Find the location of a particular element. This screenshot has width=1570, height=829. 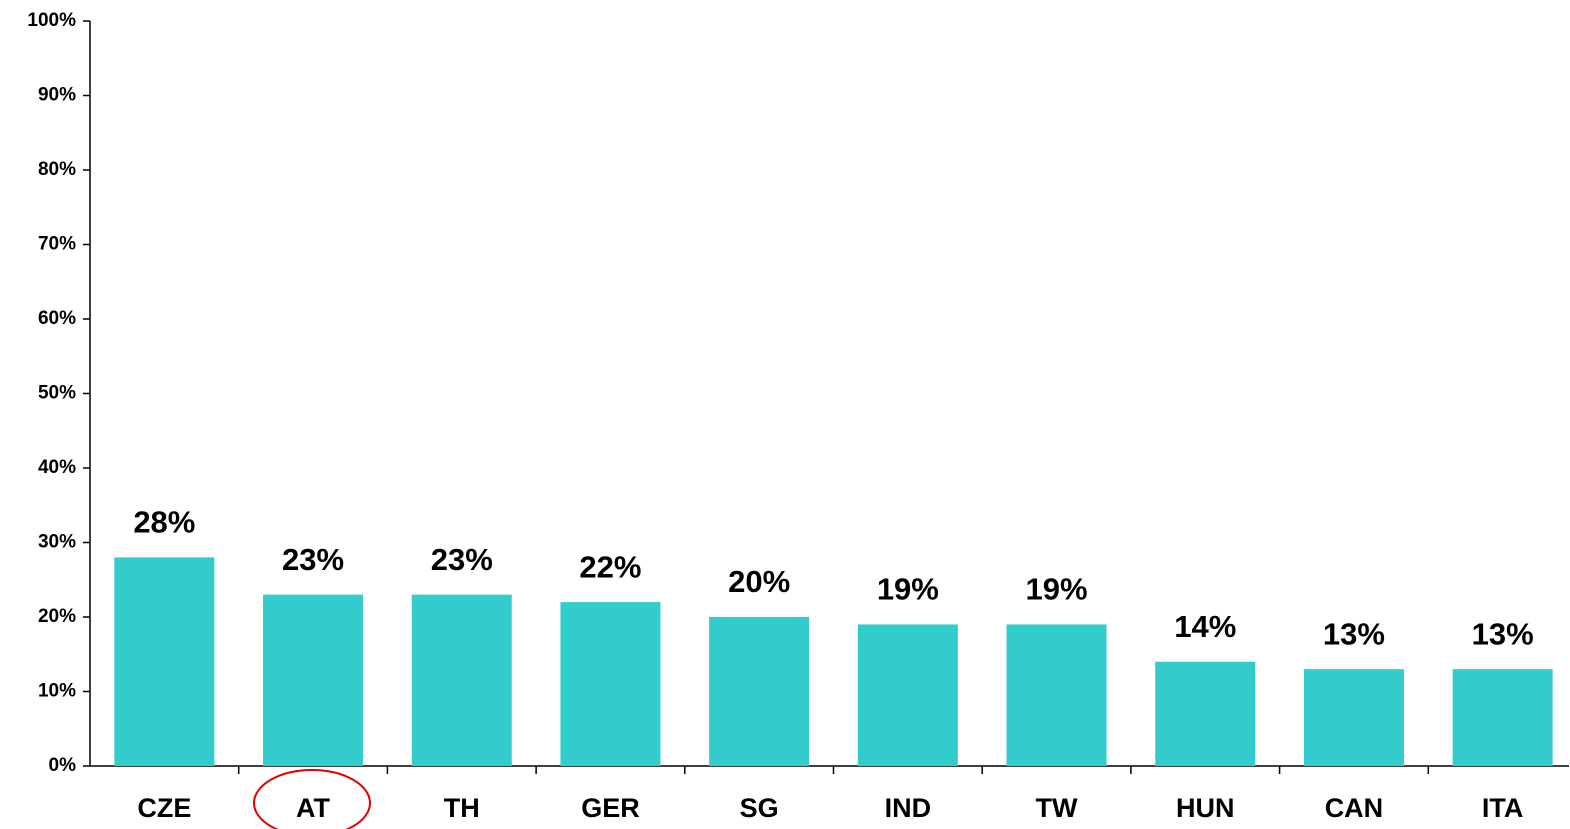

x-tick-label: CAN is located at coordinates (1354, 808).